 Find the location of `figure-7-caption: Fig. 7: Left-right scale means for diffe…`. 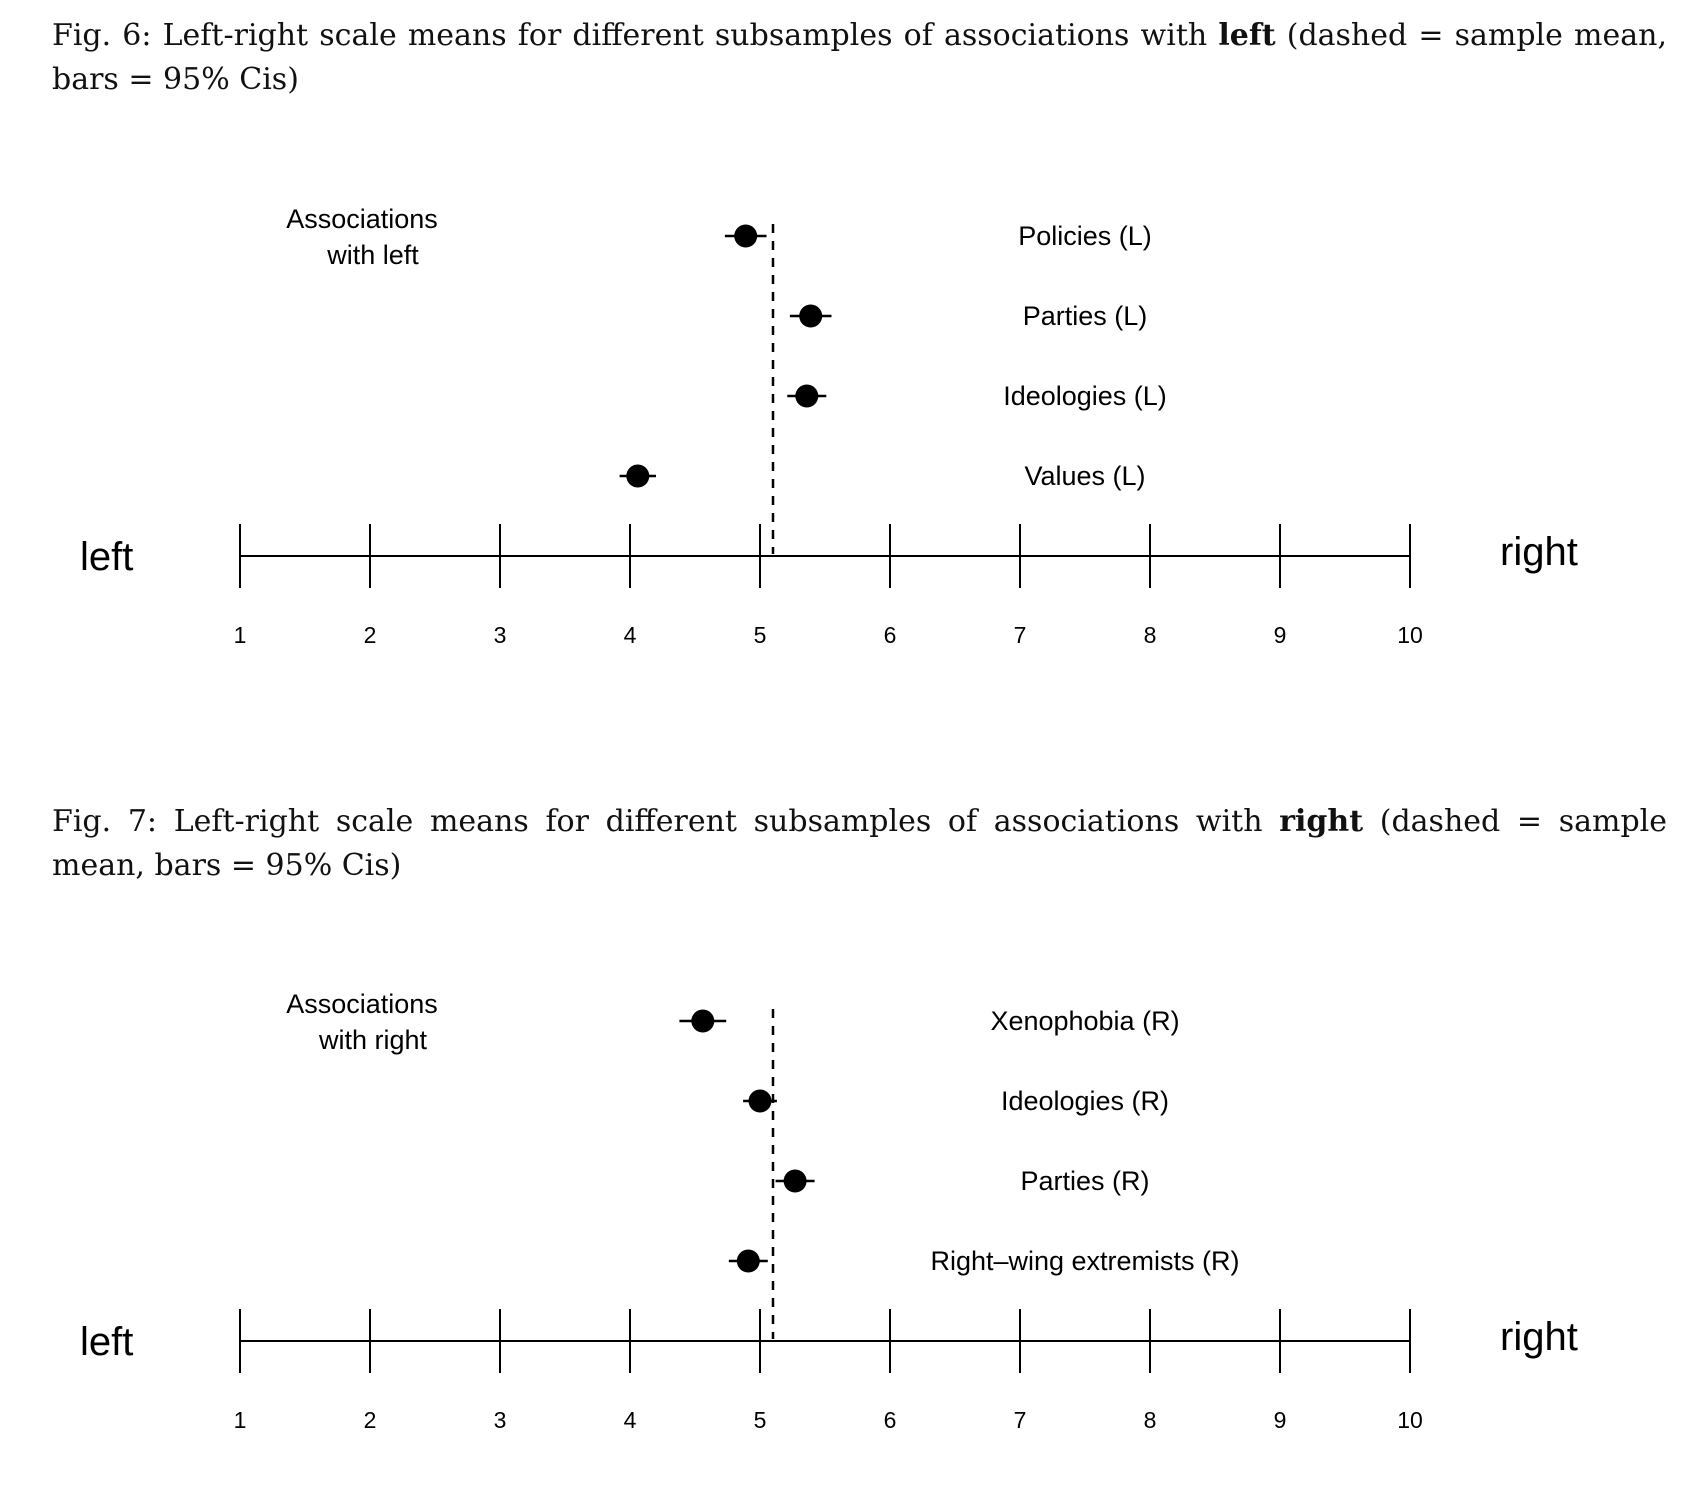

figure-7-caption: Fig. 7: Left-right scale means for diffe… is located at coordinates (859, 844).